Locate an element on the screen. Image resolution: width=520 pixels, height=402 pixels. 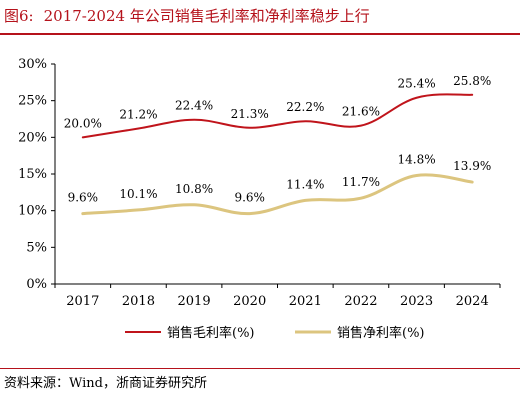
x-tick-label: 2019 is located at coordinates (194, 301).